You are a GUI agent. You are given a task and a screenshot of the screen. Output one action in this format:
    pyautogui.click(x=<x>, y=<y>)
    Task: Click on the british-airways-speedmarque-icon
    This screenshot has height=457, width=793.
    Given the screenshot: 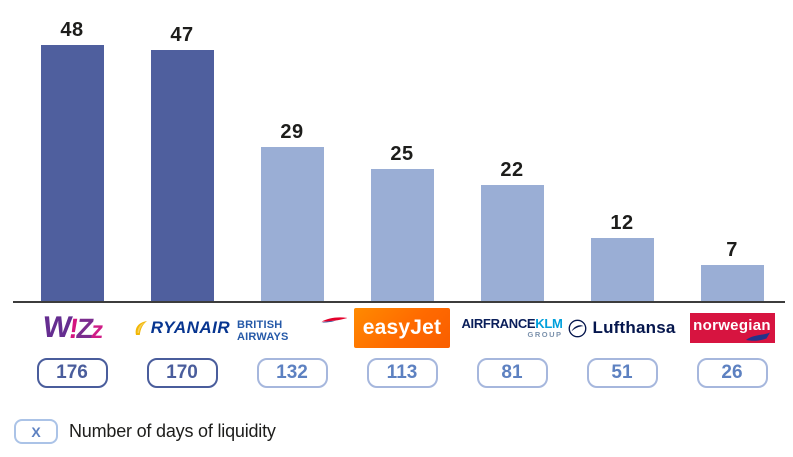 What is the action you would take?
    pyautogui.click(x=333, y=320)
    